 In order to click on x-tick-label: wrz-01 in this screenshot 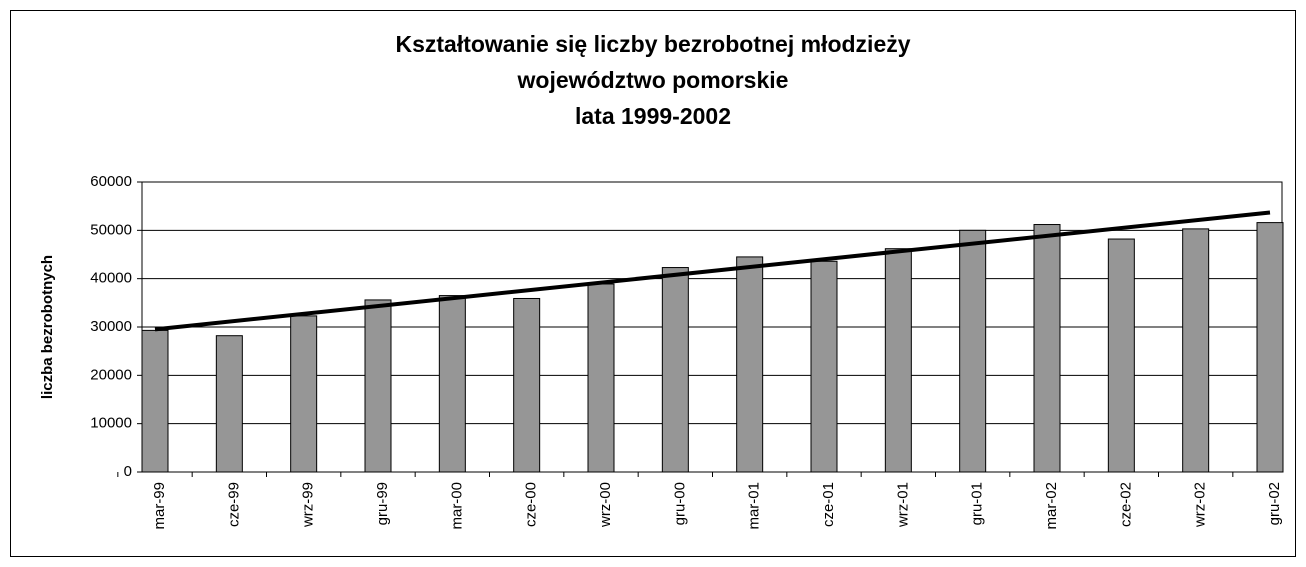, I will do `click(902, 505)`.